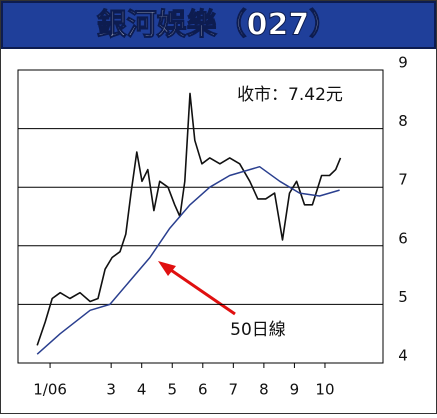 Image resolution: width=437 pixels, height=418 pixels. Describe the element at coordinates (403, 238) in the screenshot. I see `y-tick-label: 6` at that location.